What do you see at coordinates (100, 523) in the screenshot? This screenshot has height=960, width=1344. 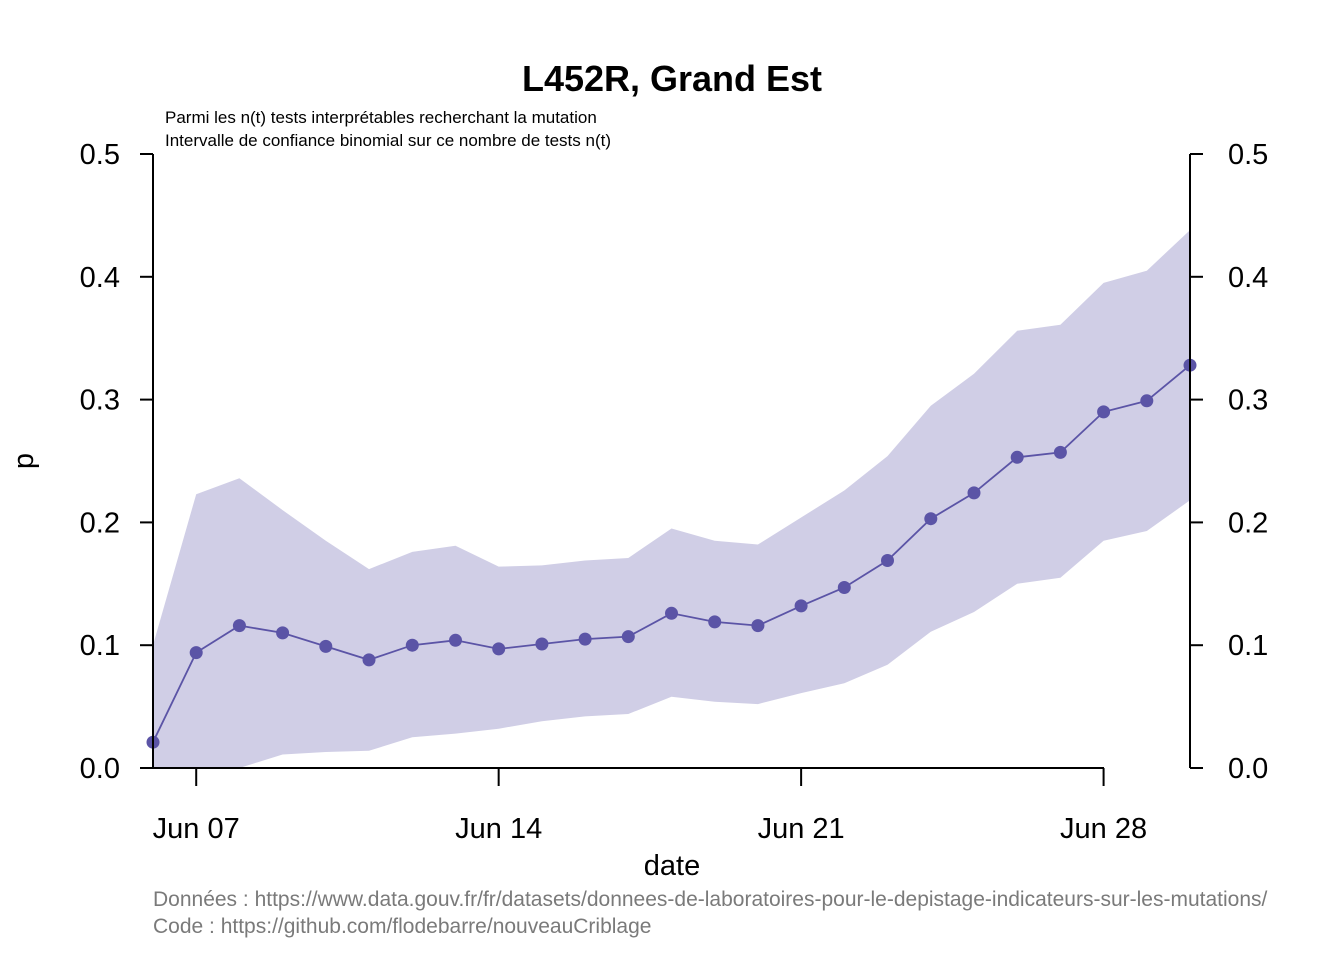 I see `y-tick-label-left: 0.2` at bounding box center [100, 523].